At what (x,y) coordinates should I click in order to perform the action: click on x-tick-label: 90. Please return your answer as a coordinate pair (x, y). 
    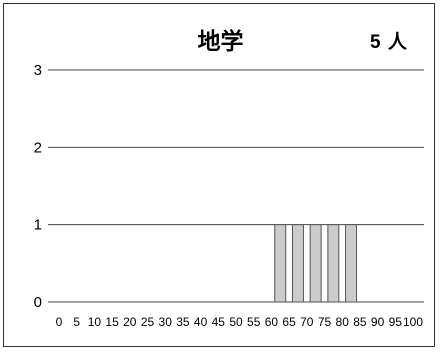
    Looking at the image, I should click on (378, 322).